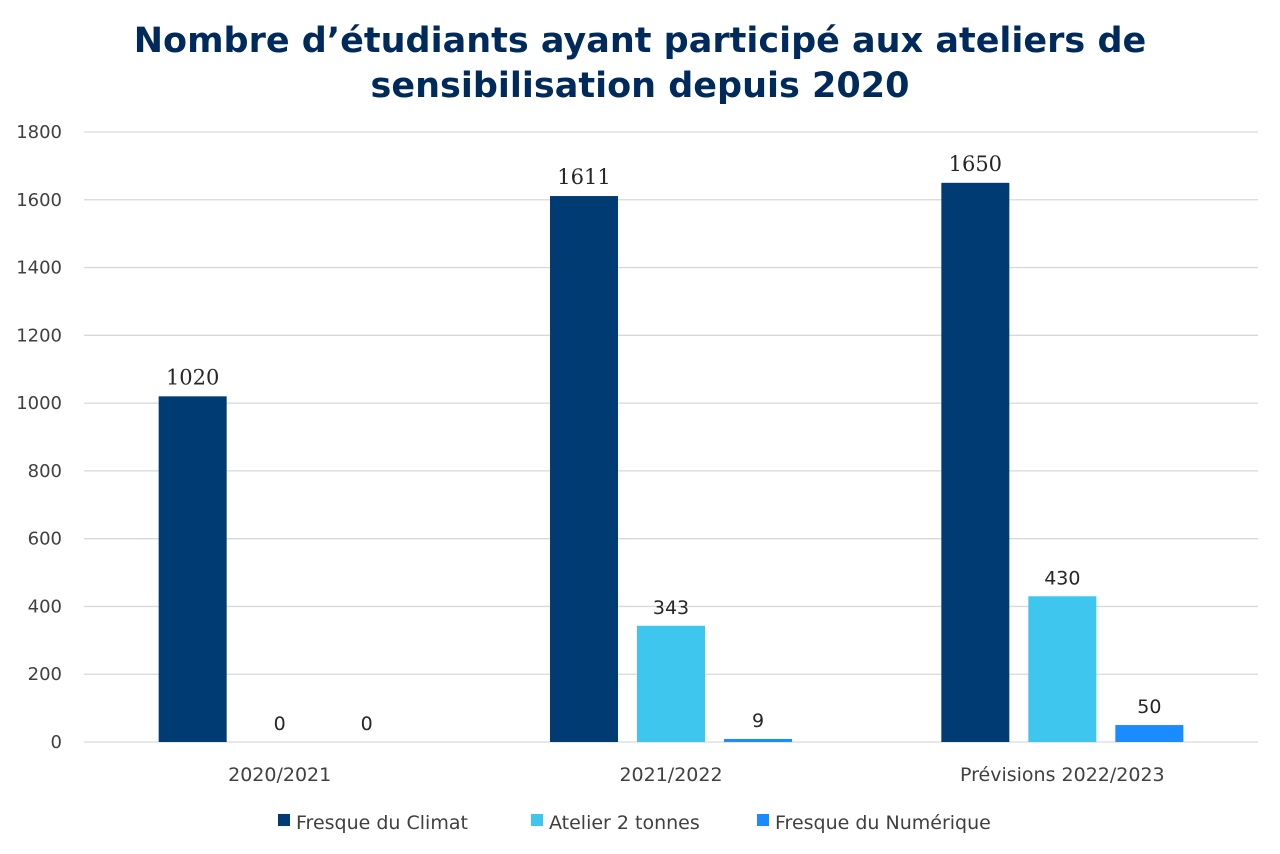 This screenshot has height=854, width=1280. I want to click on data-label: 430, so click(1062, 578).